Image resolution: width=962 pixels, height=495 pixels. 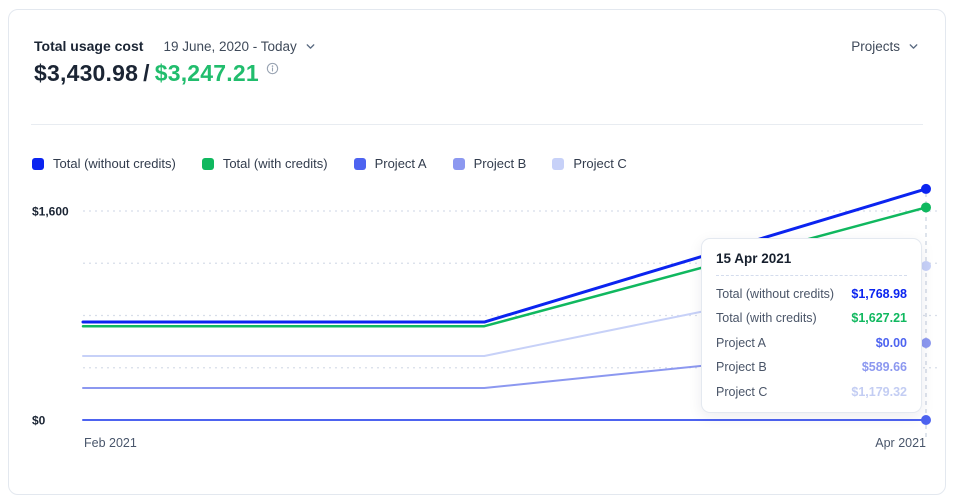 What do you see at coordinates (879, 318) in the screenshot?
I see `tooltip-row-value: $1,627.21` at bounding box center [879, 318].